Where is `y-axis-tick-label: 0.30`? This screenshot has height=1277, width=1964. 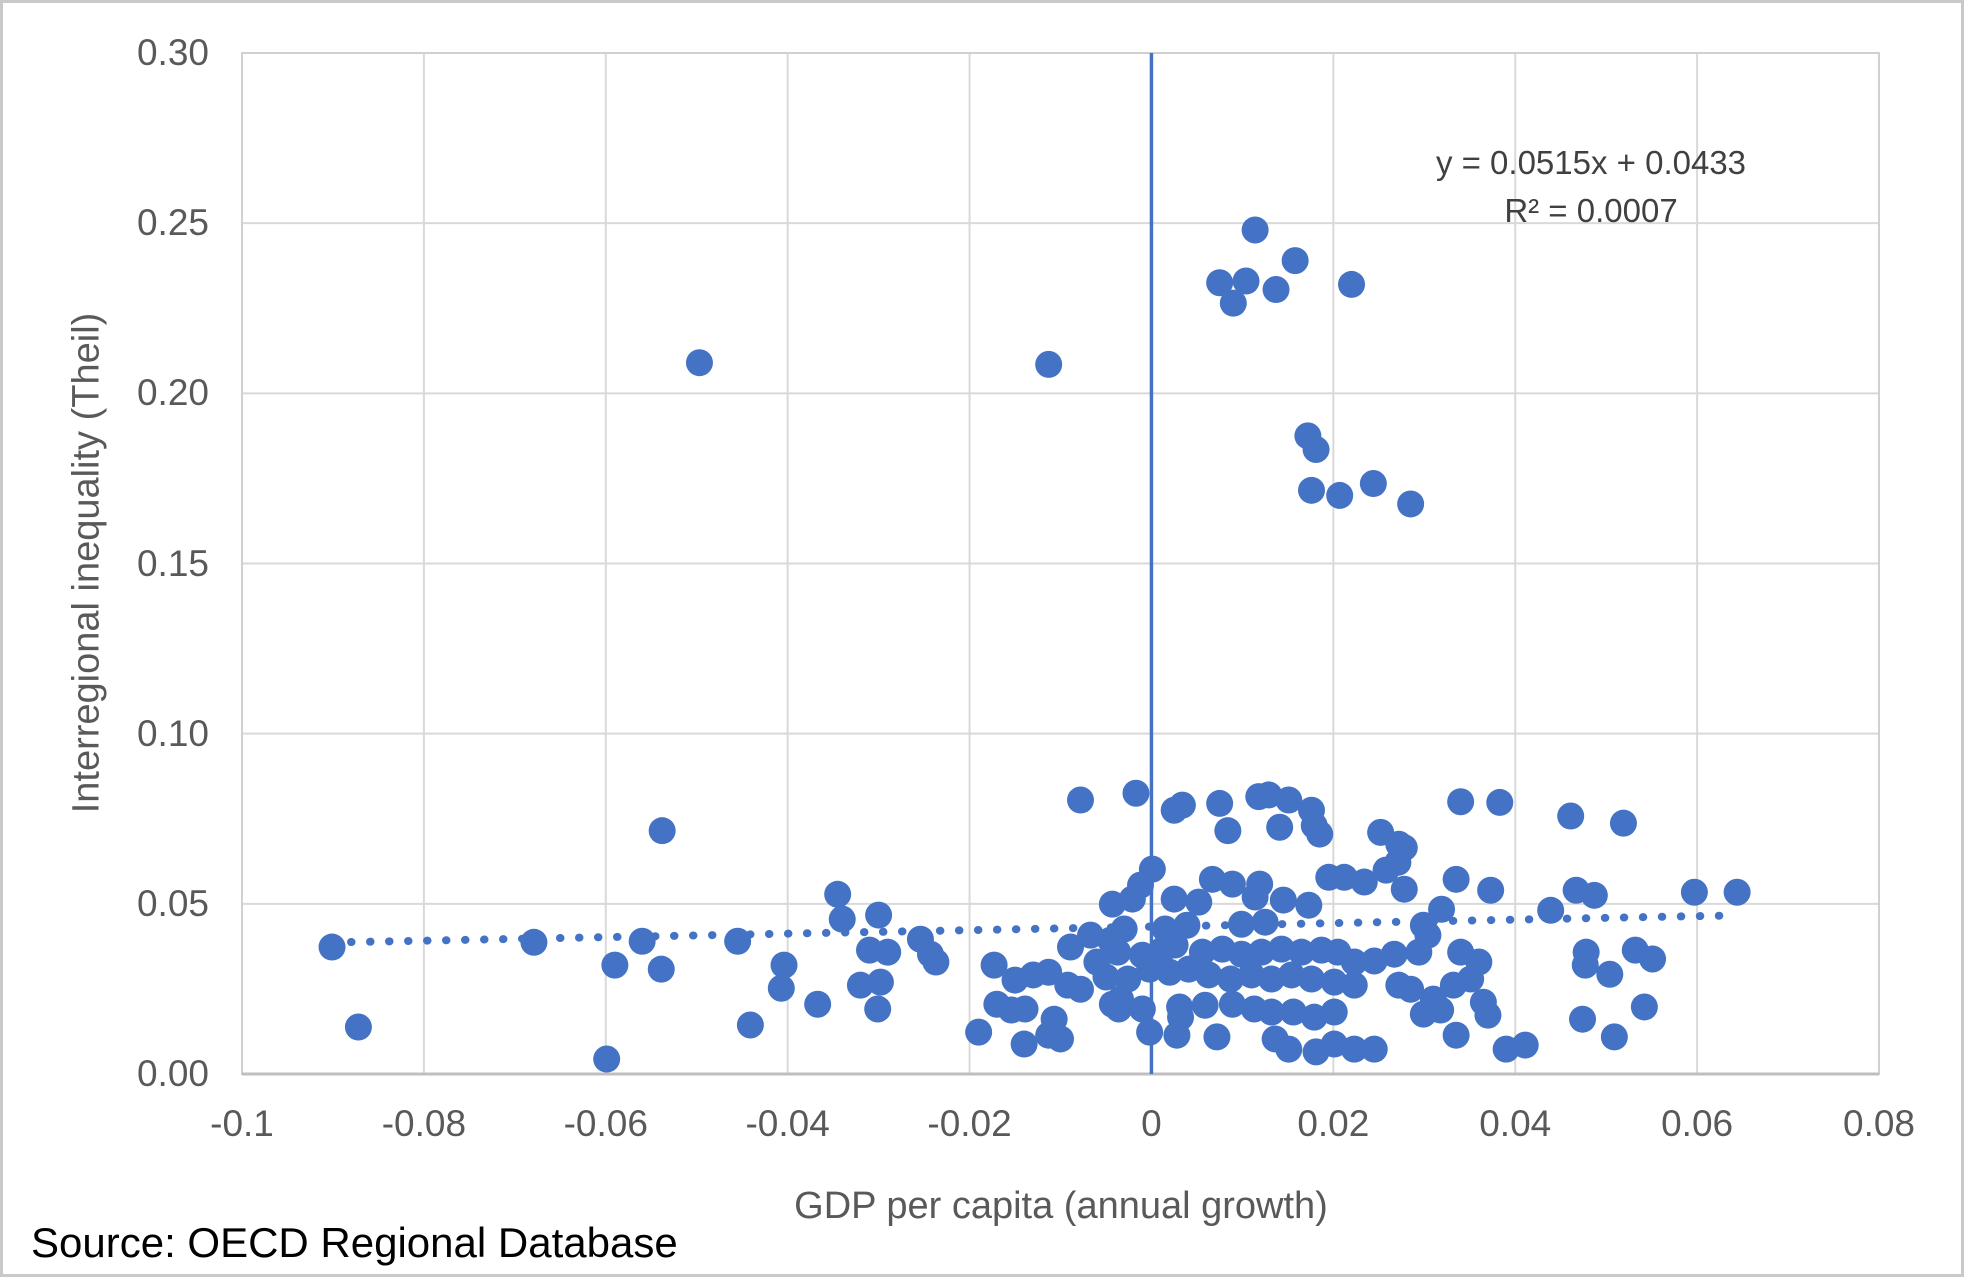
y-axis-tick-label: 0.30 is located at coordinates (172, 52).